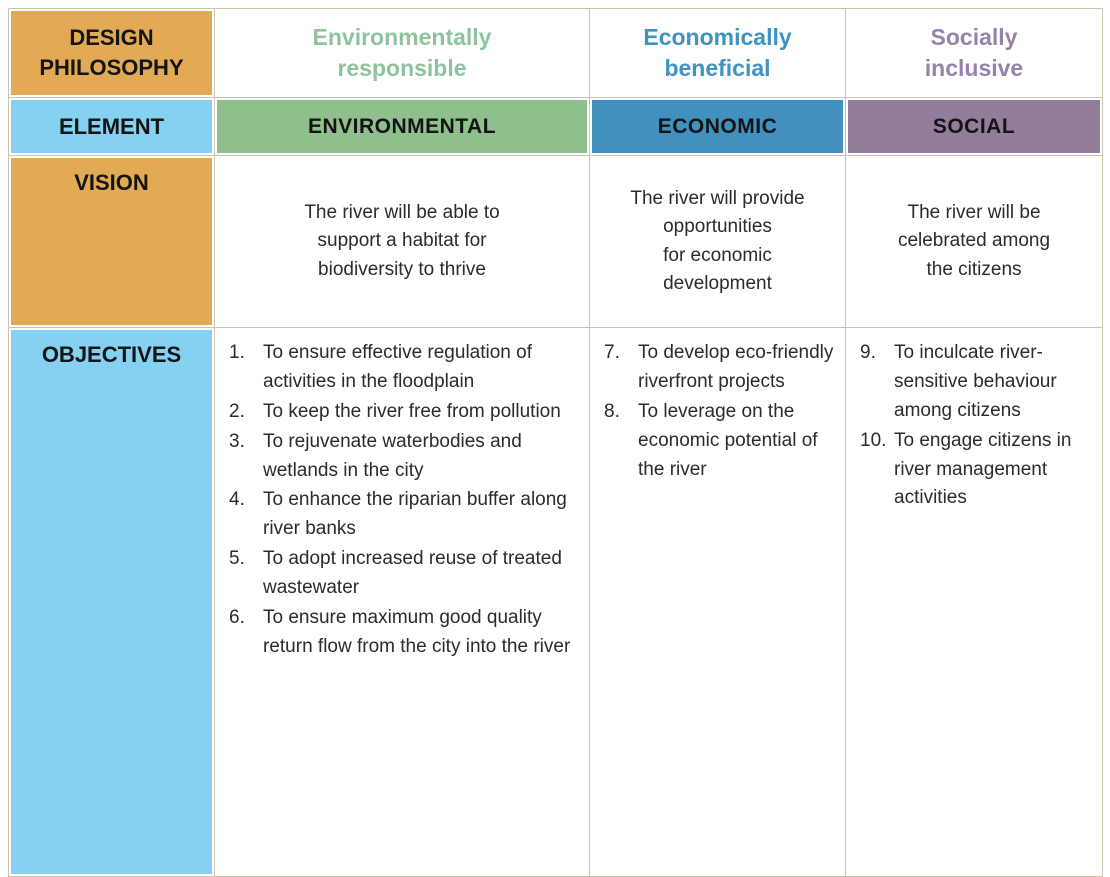  I want to click on element-environmental: ENVIRONMENTAL, so click(402, 126).